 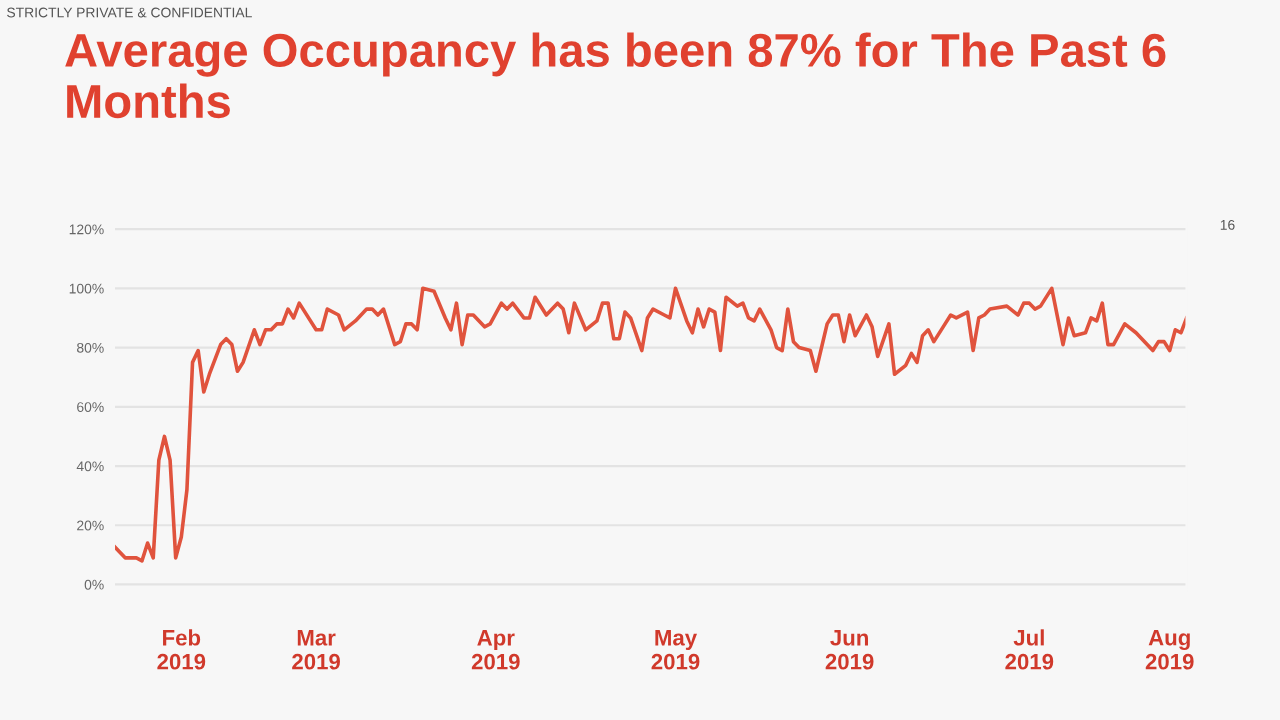 What do you see at coordinates (316, 650) in the screenshot?
I see `x-tick-label: Mar 2019` at bounding box center [316, 650].